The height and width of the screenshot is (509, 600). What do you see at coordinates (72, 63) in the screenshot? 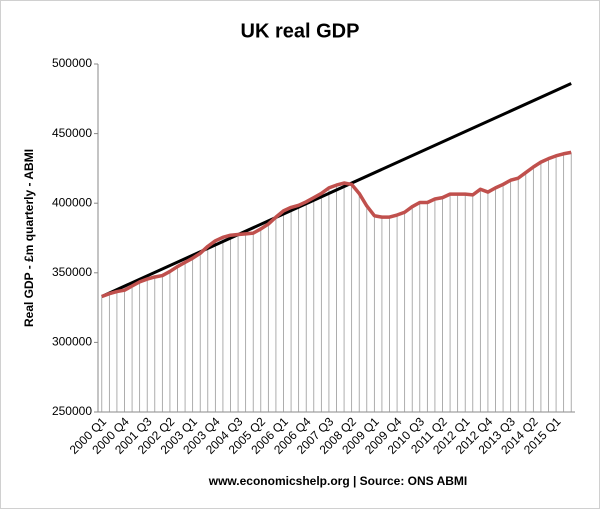
I see `y-tick-label: 500000` at bounding box center [72, 63].